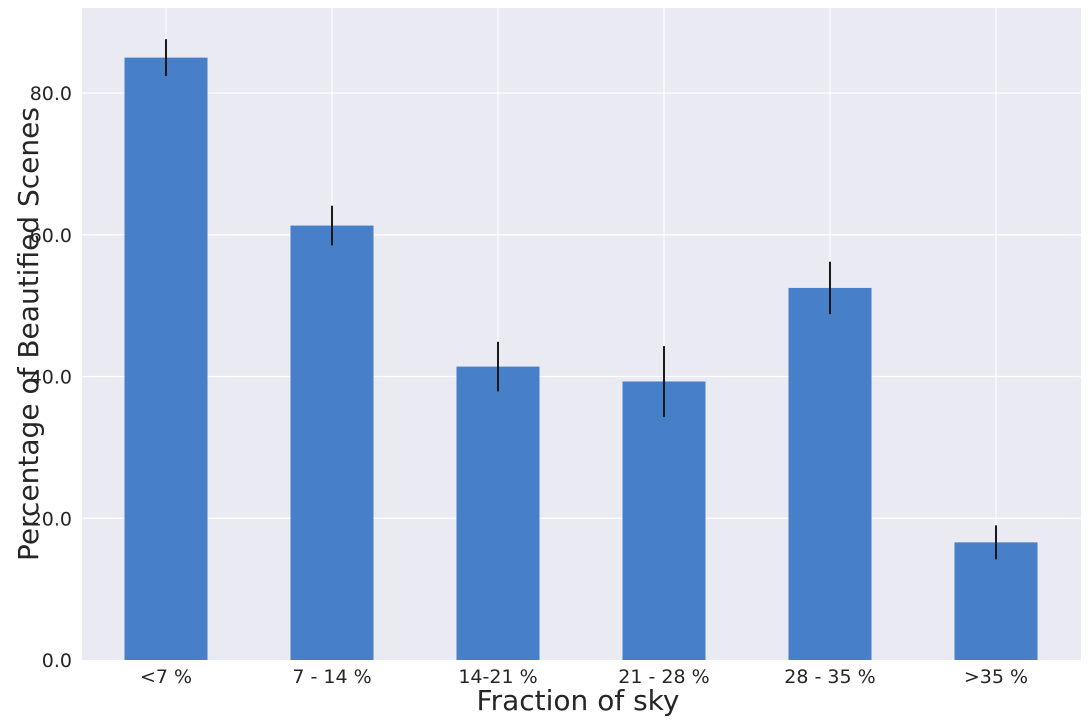 The width and height of the screenshot is (1089, 722). I want to click on x-tick-label: 28 - 35 %, so click(829, 677).